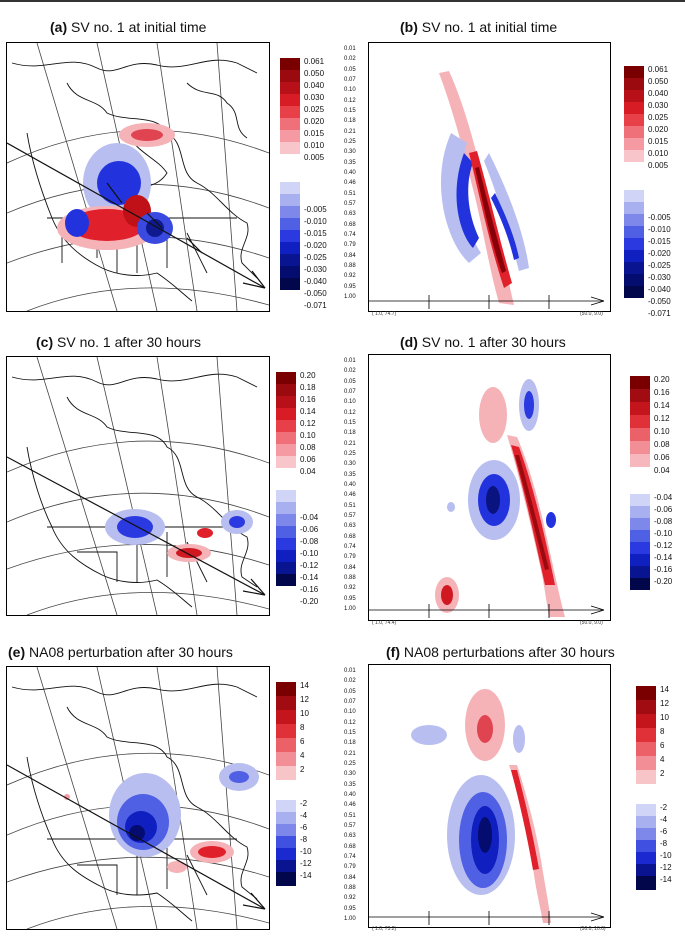  What do you see at coordinates (350, 371) in the screenshot?
I see `sigma-level-label: 0.02` at bounding box center [350, 371].